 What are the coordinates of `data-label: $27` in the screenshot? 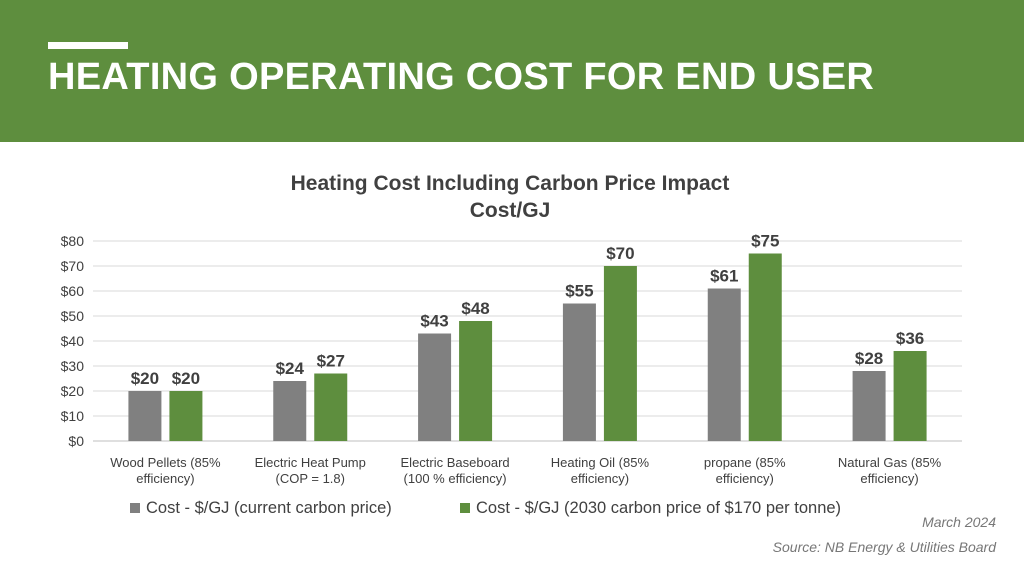 It's located at (331, 361).